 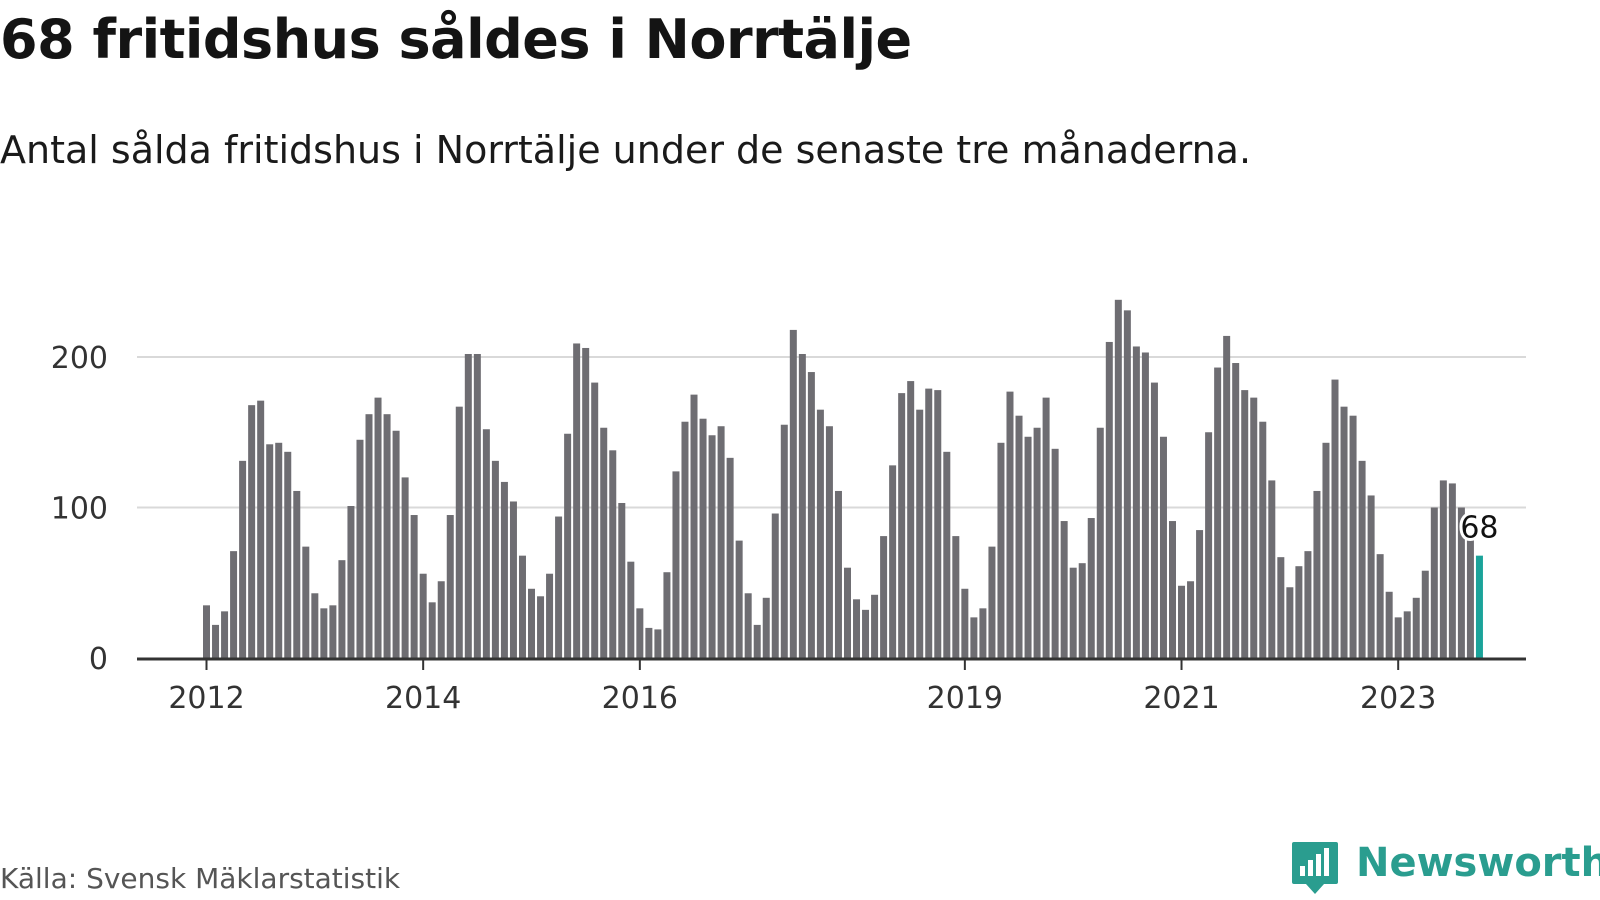 I want to click on newsworthy-logo-icon, so click(x=1315, y=868).